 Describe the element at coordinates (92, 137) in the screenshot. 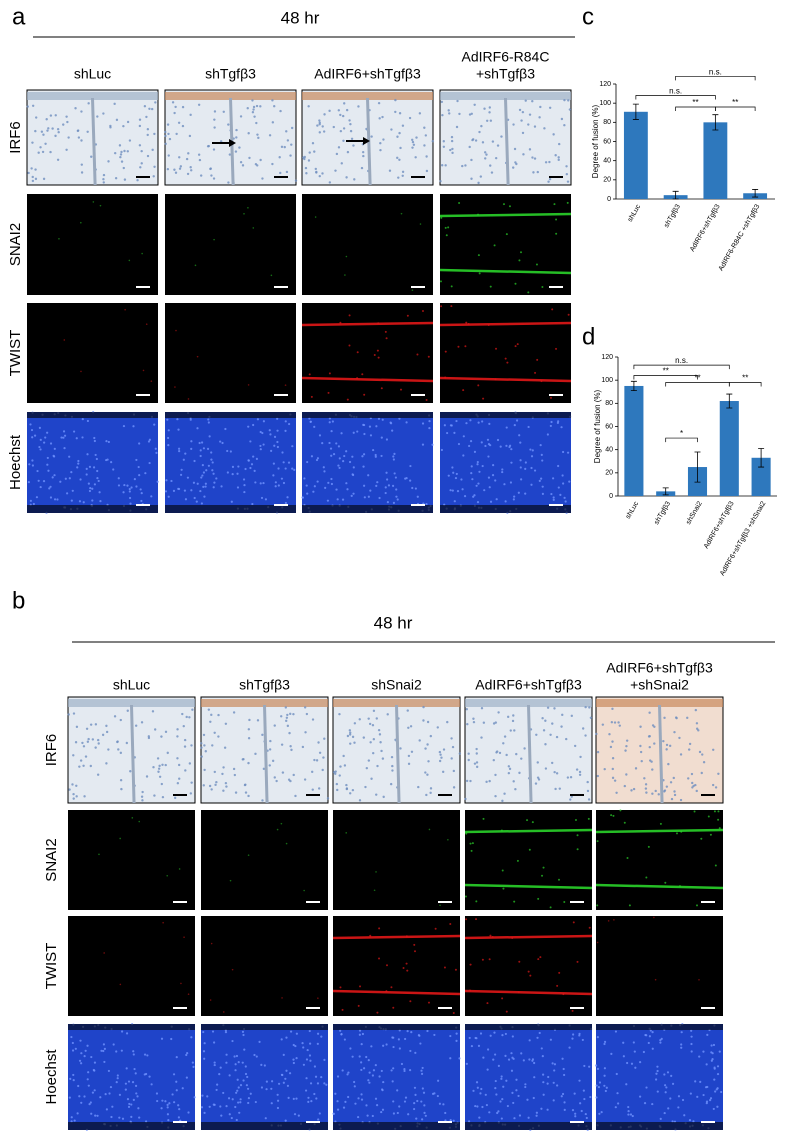

I see `micrograph` at that location.